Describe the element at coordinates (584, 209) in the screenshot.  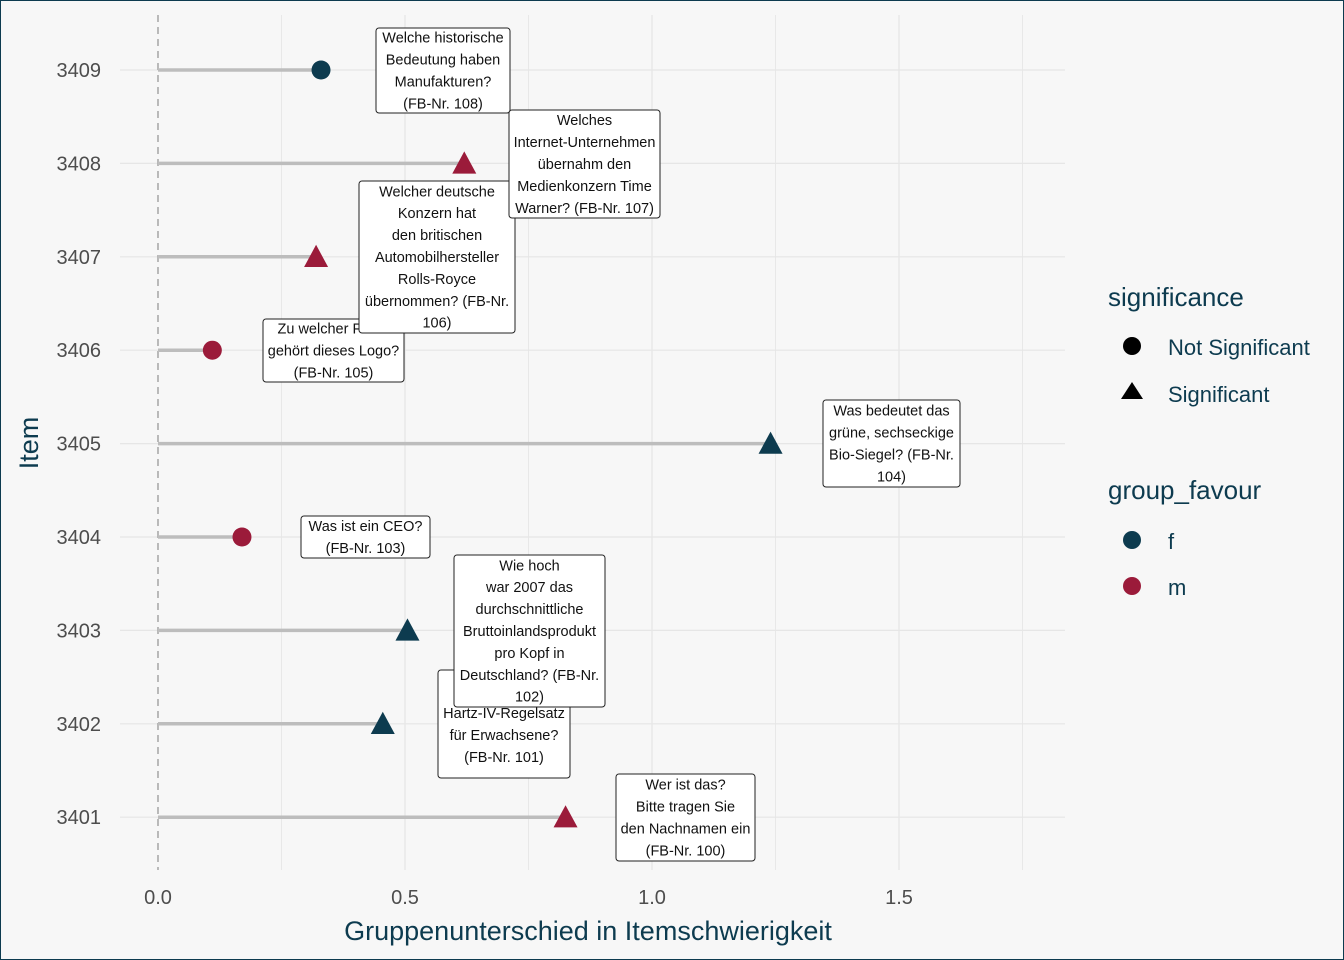
I see `annotation-text-line: Warner? (FB-Nr. 107)` at that location.